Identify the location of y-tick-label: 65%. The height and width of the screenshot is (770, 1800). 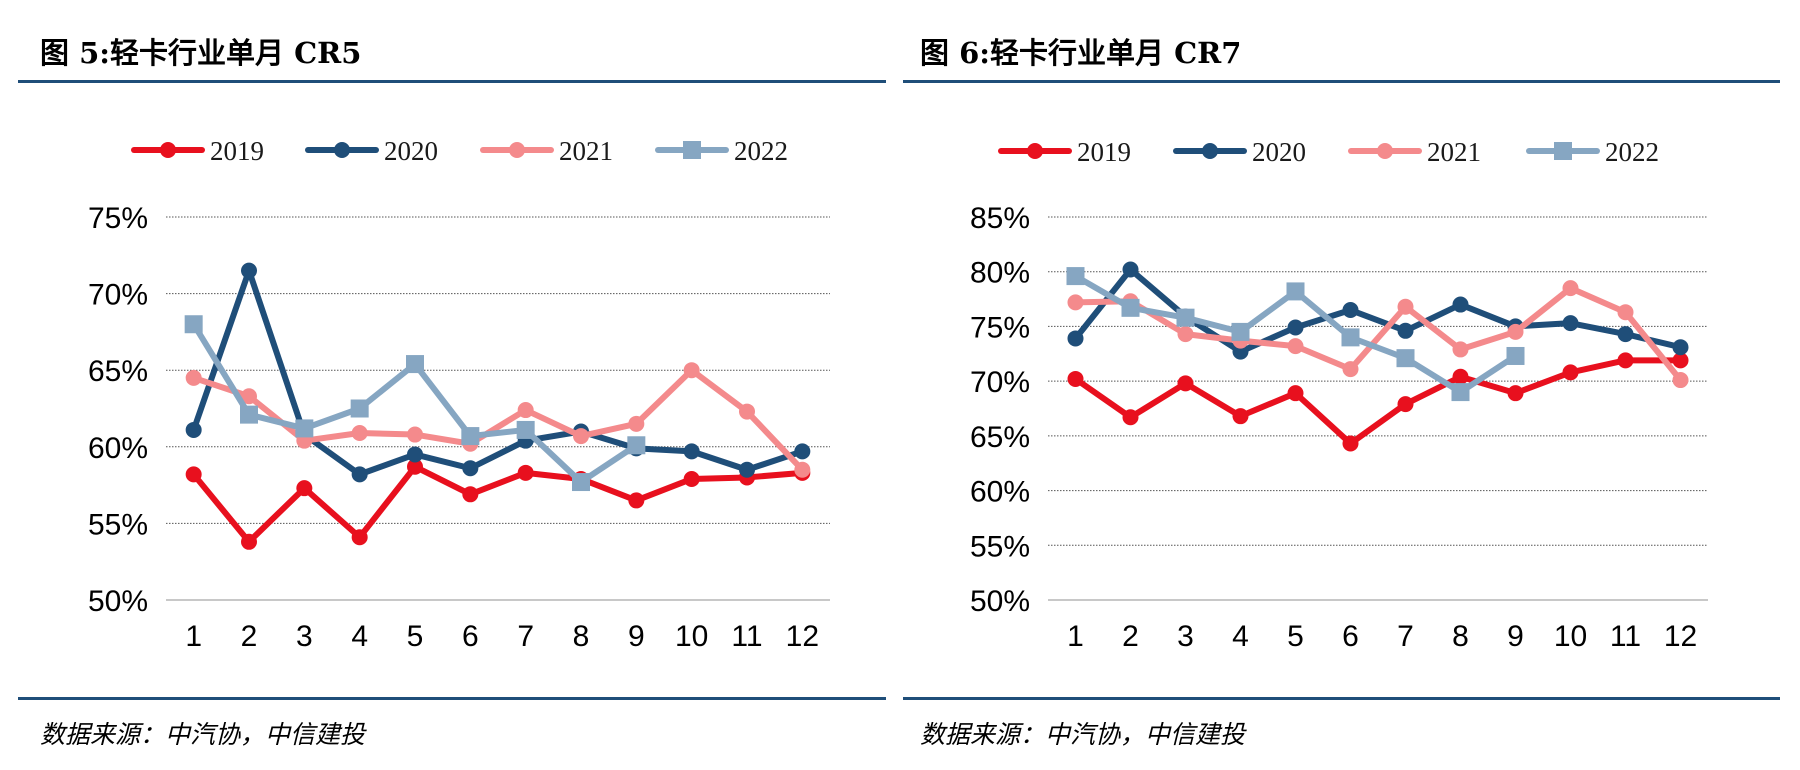
(118, 371).